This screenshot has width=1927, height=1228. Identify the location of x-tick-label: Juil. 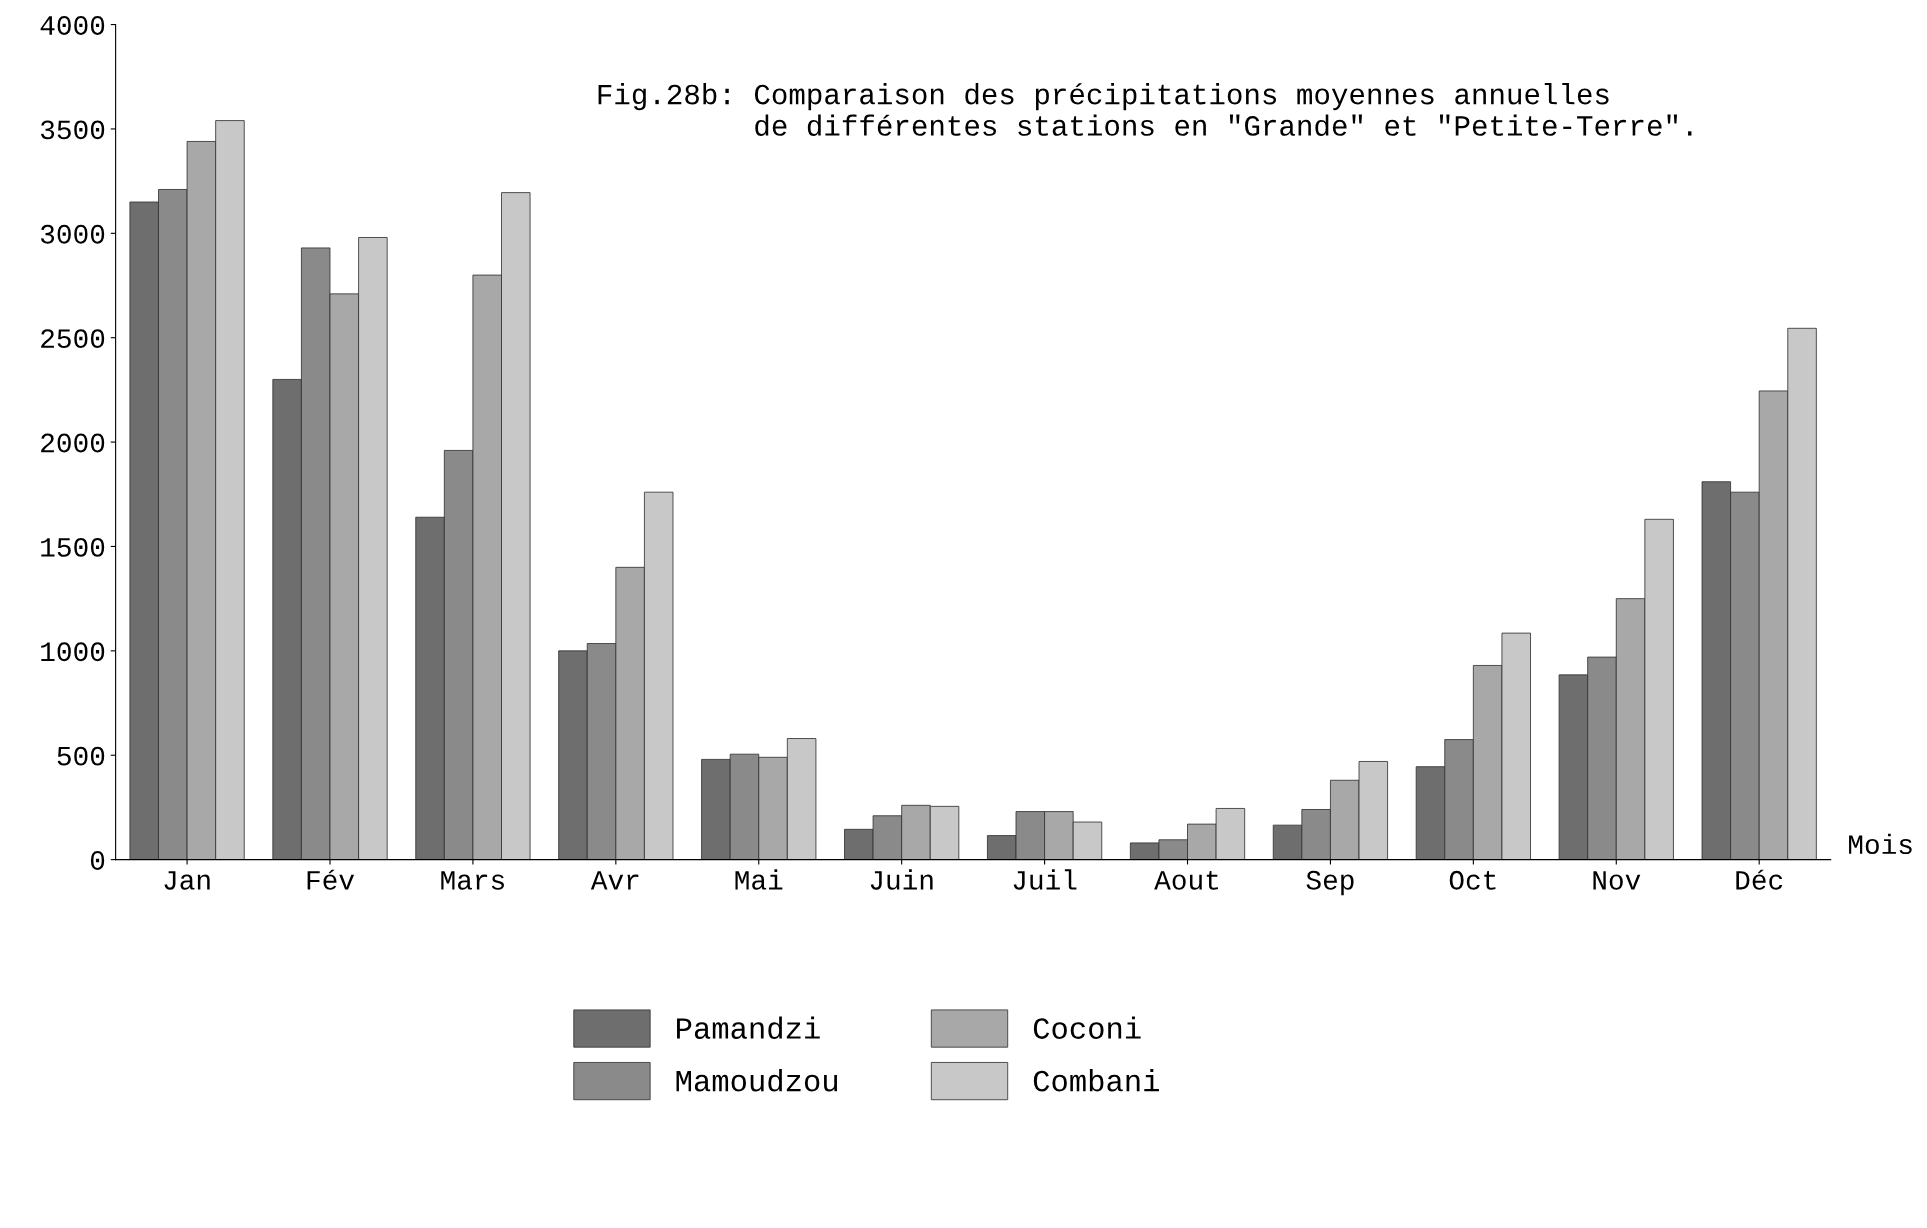
(1045, 879).